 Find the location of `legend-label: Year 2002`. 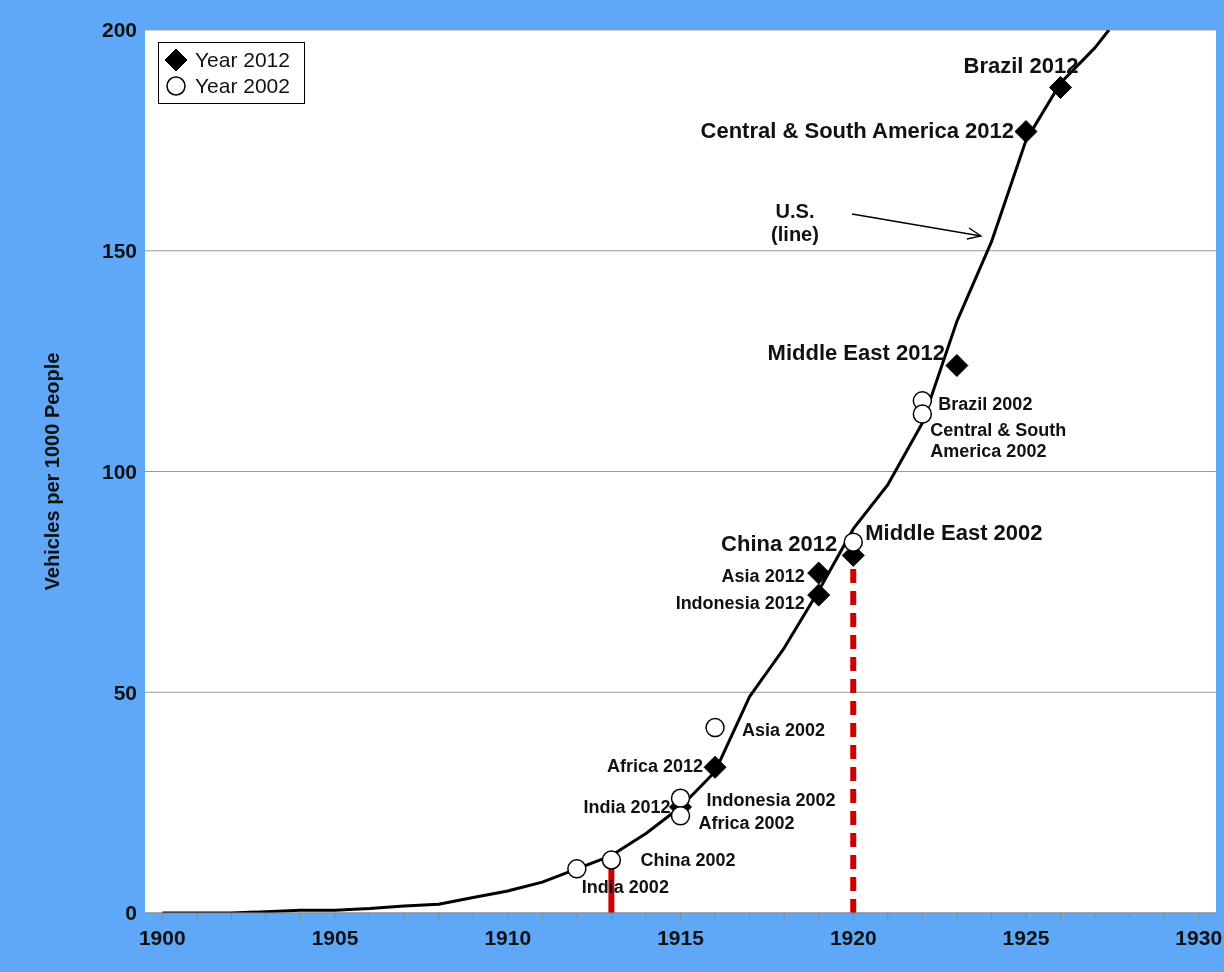

legend-label: Year 2002 is located at coordinates (242, 86).